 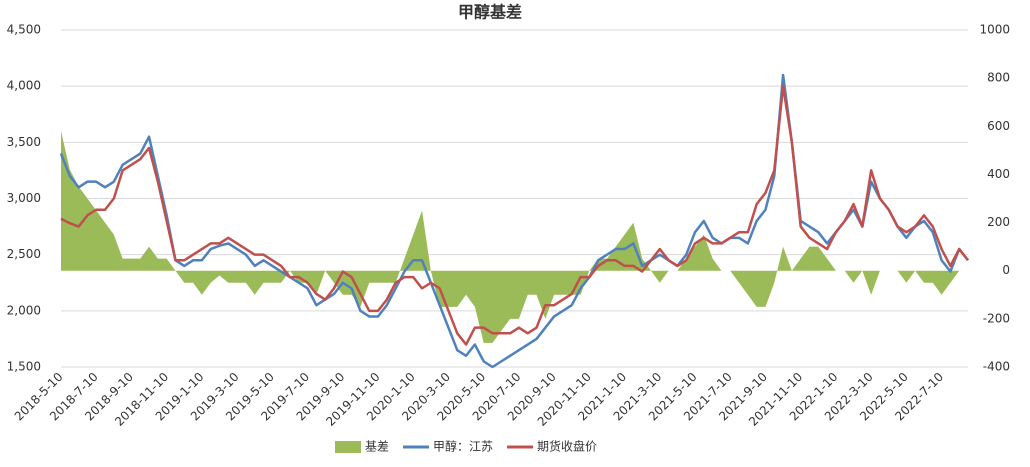 I want to click on legend-label: 甲醇：江苏, so click(x=463, y=446).